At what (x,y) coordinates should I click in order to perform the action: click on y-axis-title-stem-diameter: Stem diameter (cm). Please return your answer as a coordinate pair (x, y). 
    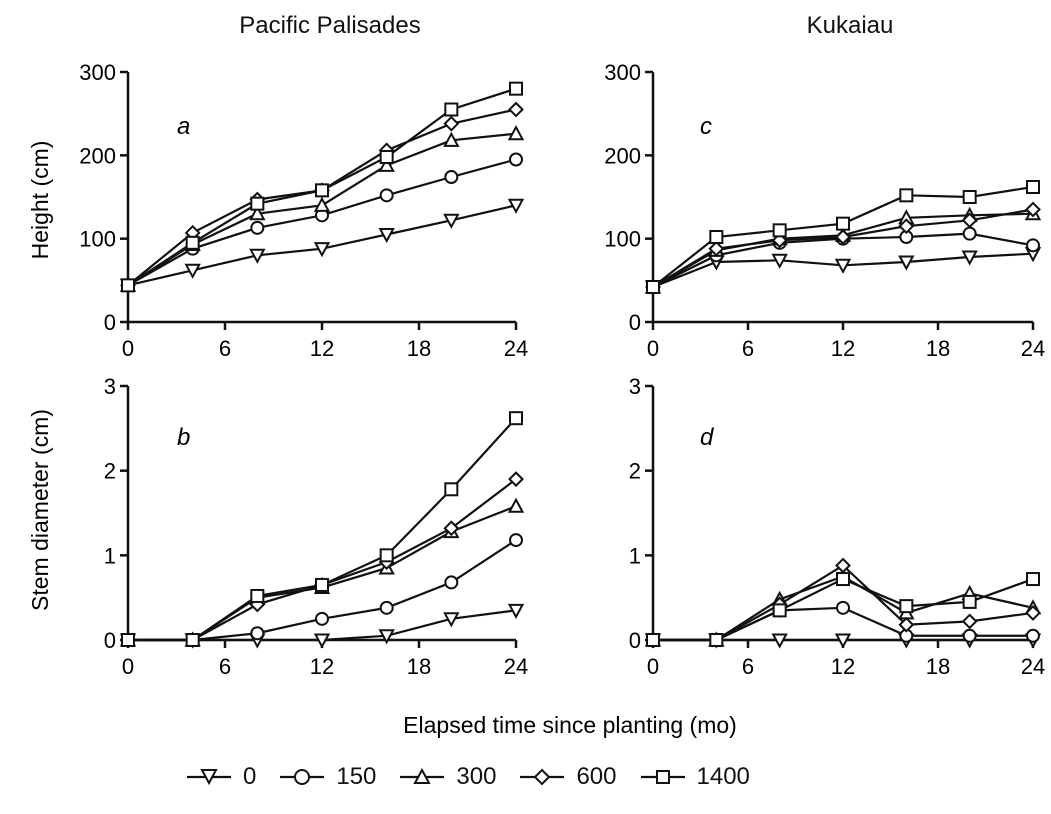
    Looking at the image, I should click on (40, 510).